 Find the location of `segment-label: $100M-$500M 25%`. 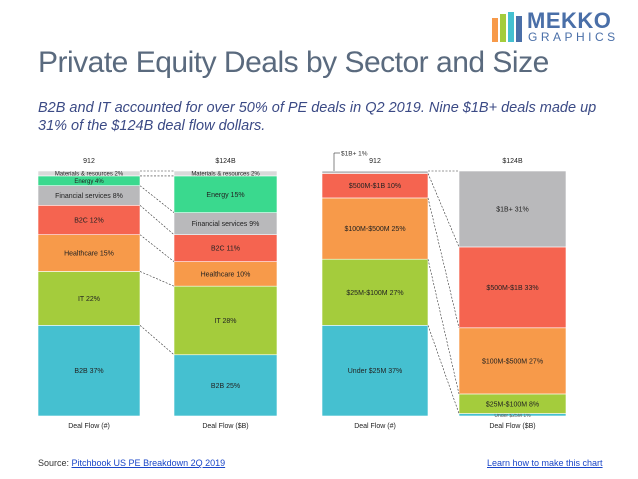

segment-label: $100M-$500M 25% is located at coordinates (374, 229).